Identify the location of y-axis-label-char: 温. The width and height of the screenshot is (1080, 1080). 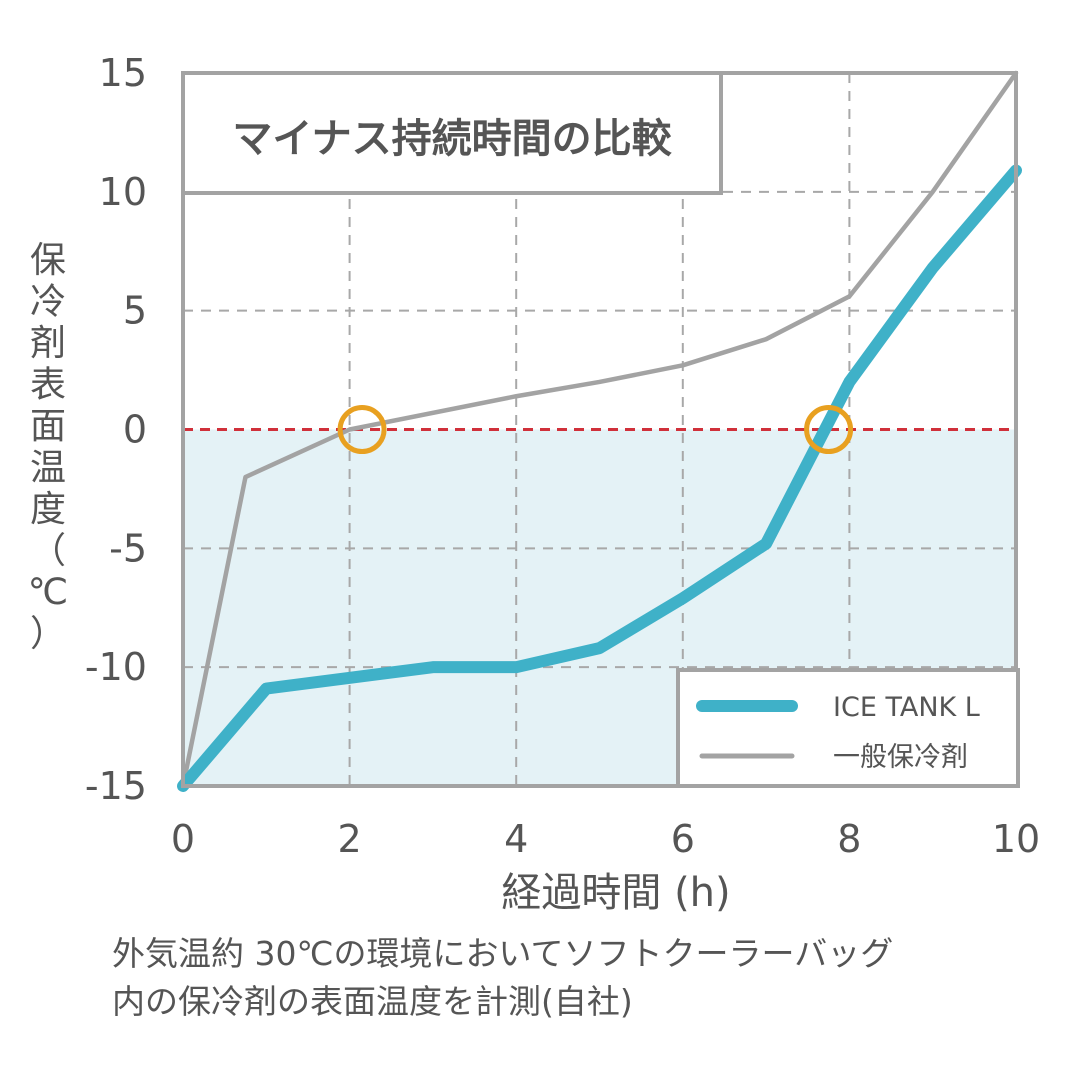
(48, 468).